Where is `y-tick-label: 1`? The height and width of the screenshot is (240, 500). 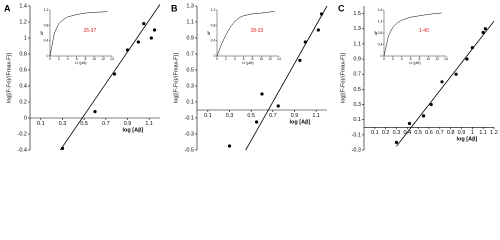 y-tick-label: 1 is located at coordinates (25, 38).